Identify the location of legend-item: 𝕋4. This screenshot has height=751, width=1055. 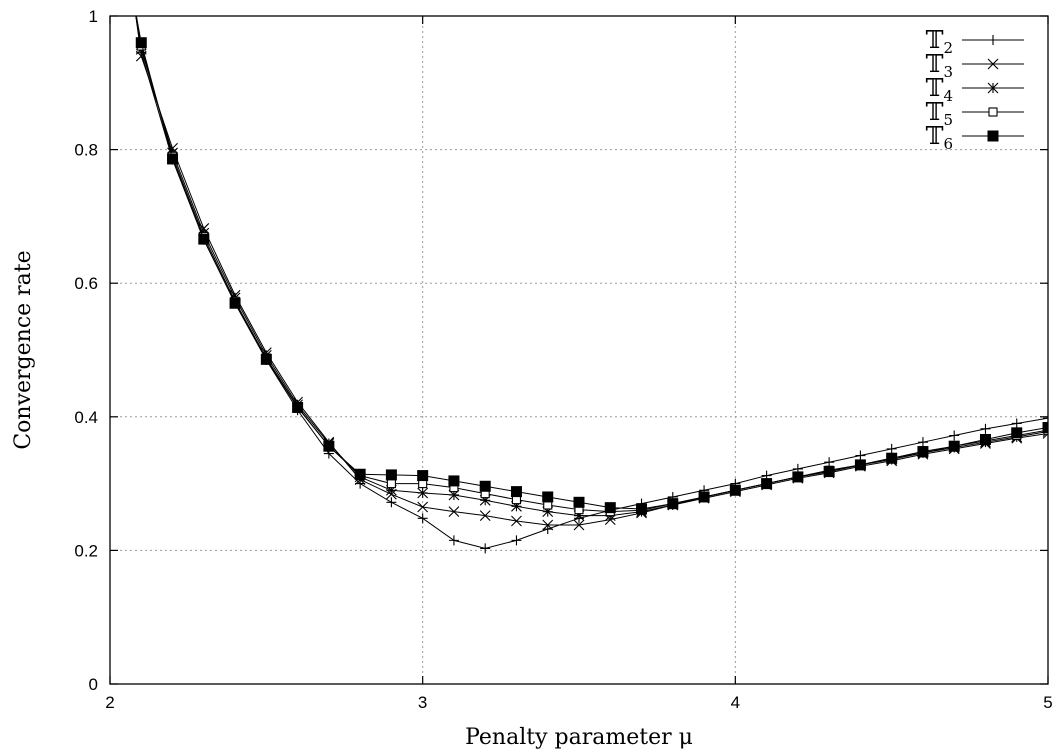
(975, 89).